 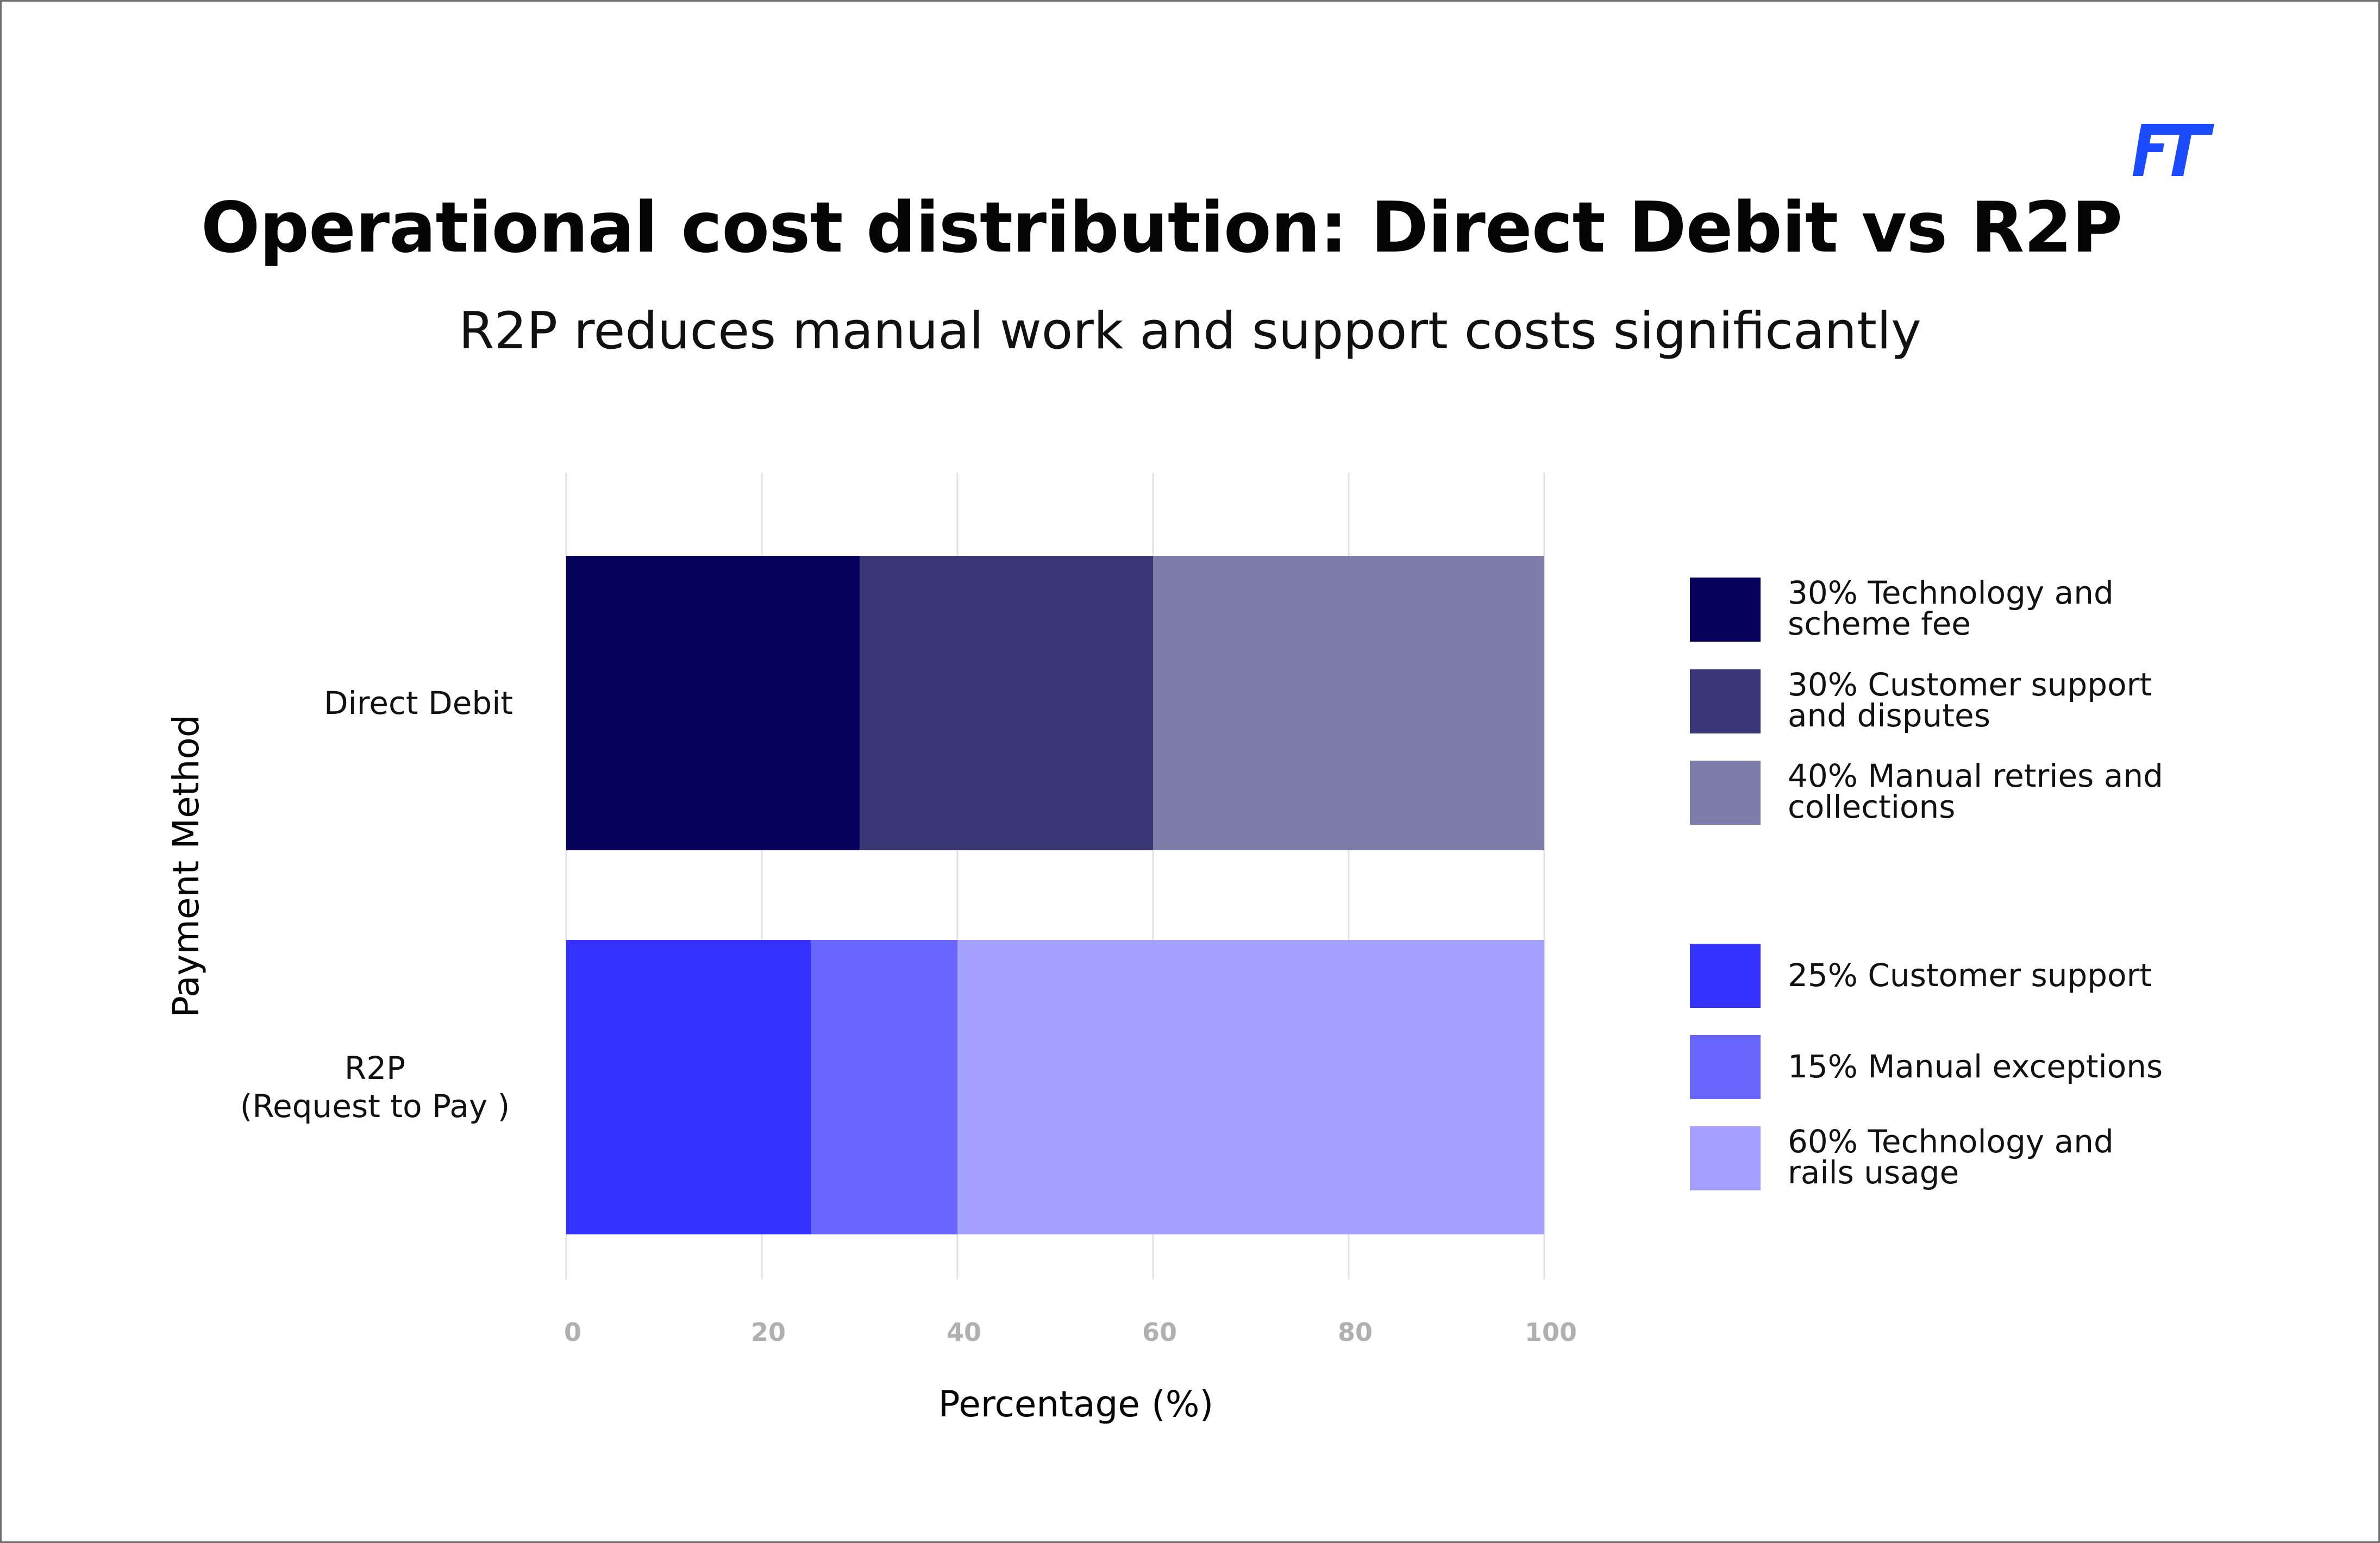 I want to click on legend-label: 30% Technology and scheme fee, so click(x=1951, y=608).